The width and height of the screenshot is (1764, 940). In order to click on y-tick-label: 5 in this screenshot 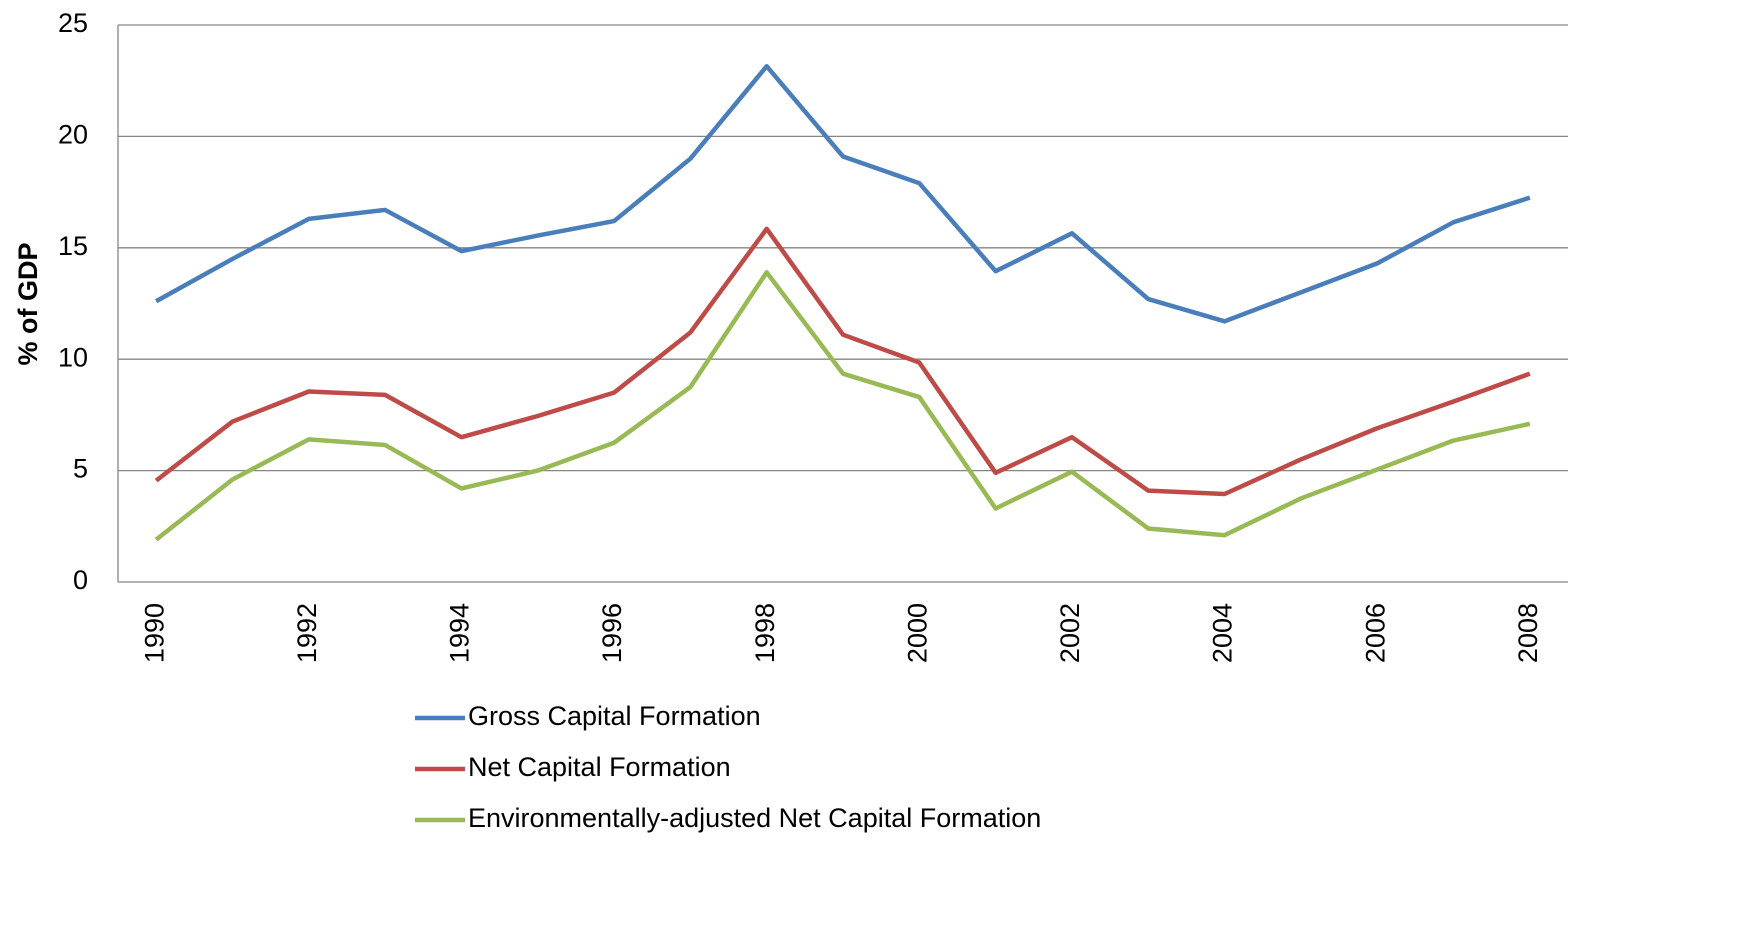, I will do `click(80, 469)`.